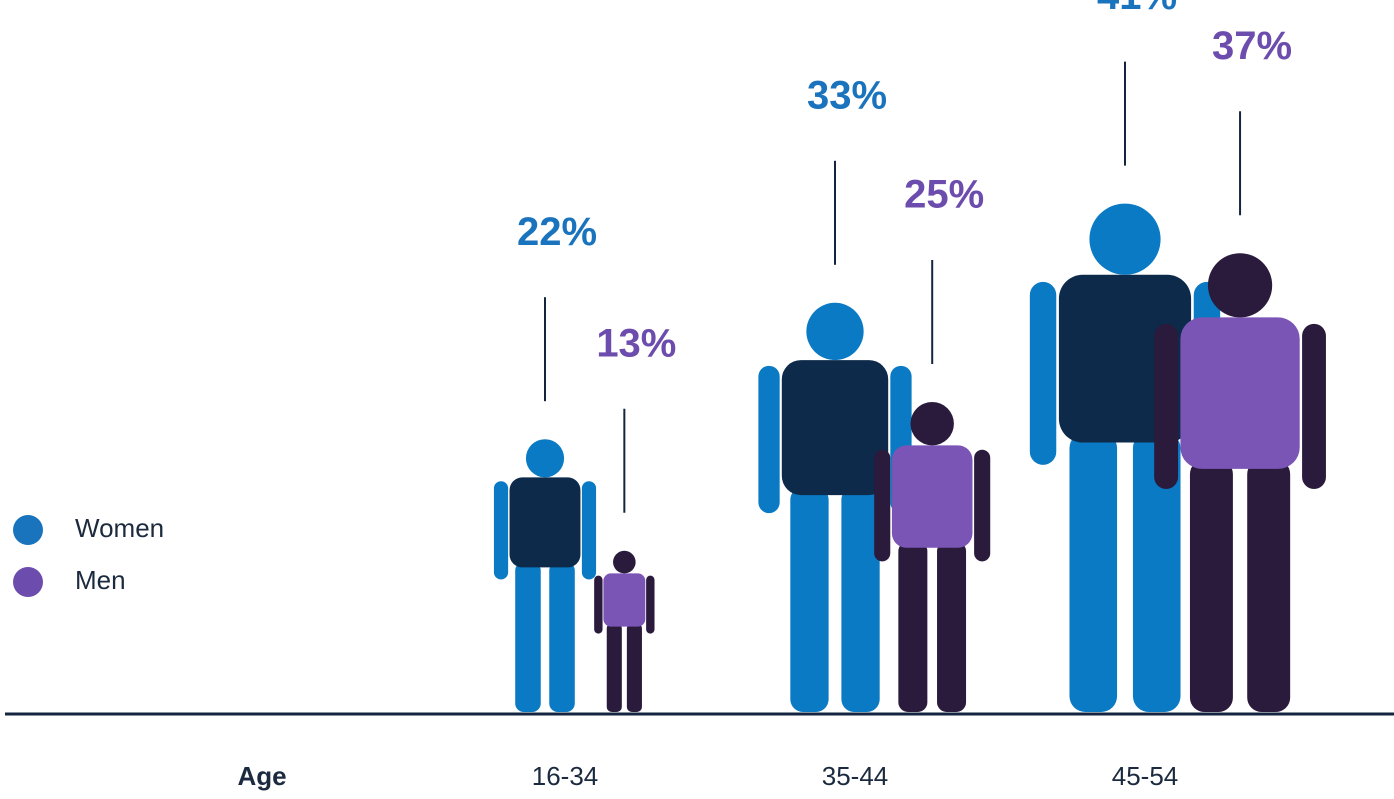  Describe the element at coordinates (565, 776) in the screenshot. I see `x-tick-label: 16-34` at that location.